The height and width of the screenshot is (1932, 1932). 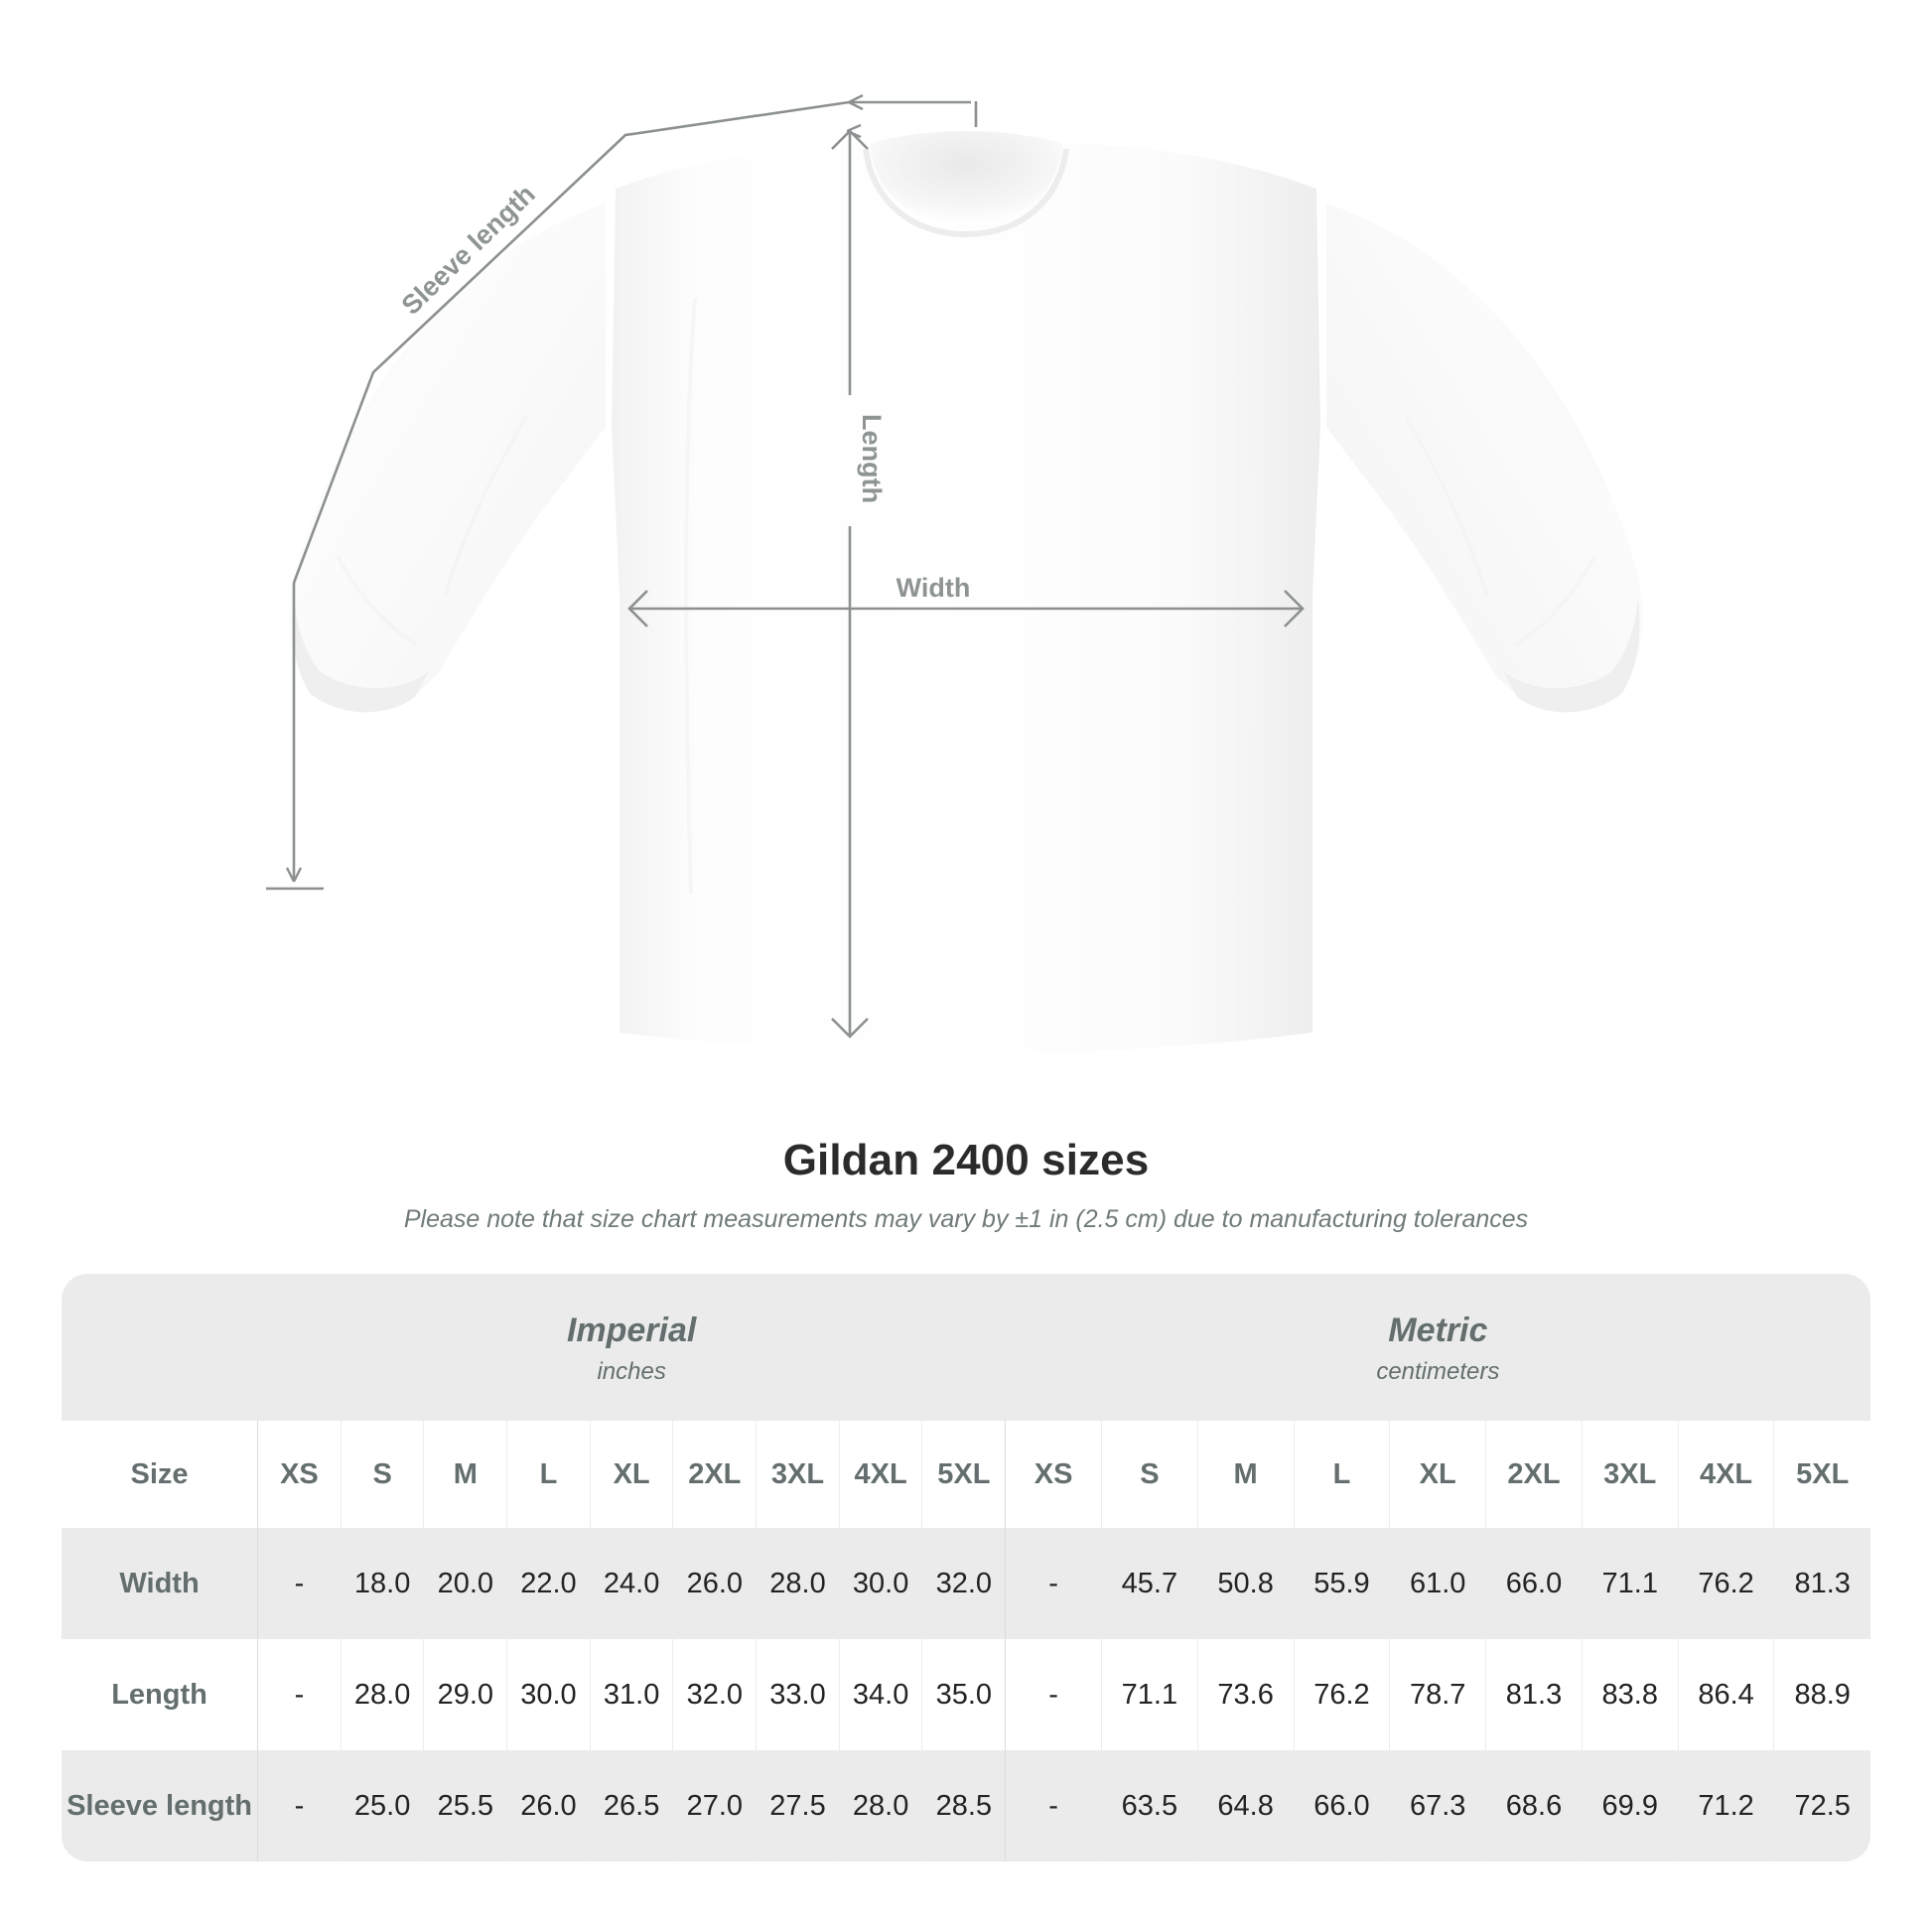 What do you see at coordinates (1630, 1475) in the screenshot?
I see `size-header-metric-3xl: 3XL` at bounding box center [1630, 1475].